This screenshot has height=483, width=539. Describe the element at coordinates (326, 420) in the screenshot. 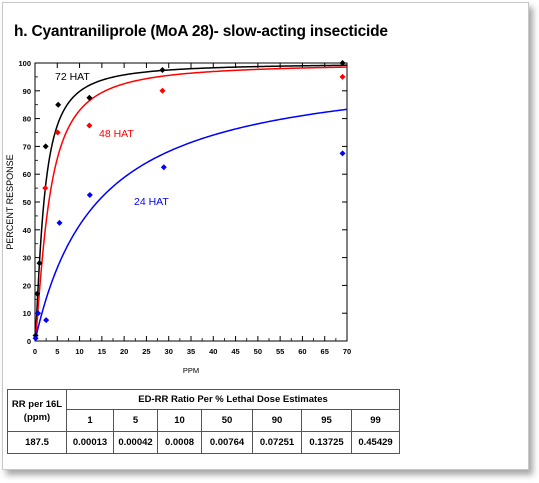

I see `col-header: 95` at that location.